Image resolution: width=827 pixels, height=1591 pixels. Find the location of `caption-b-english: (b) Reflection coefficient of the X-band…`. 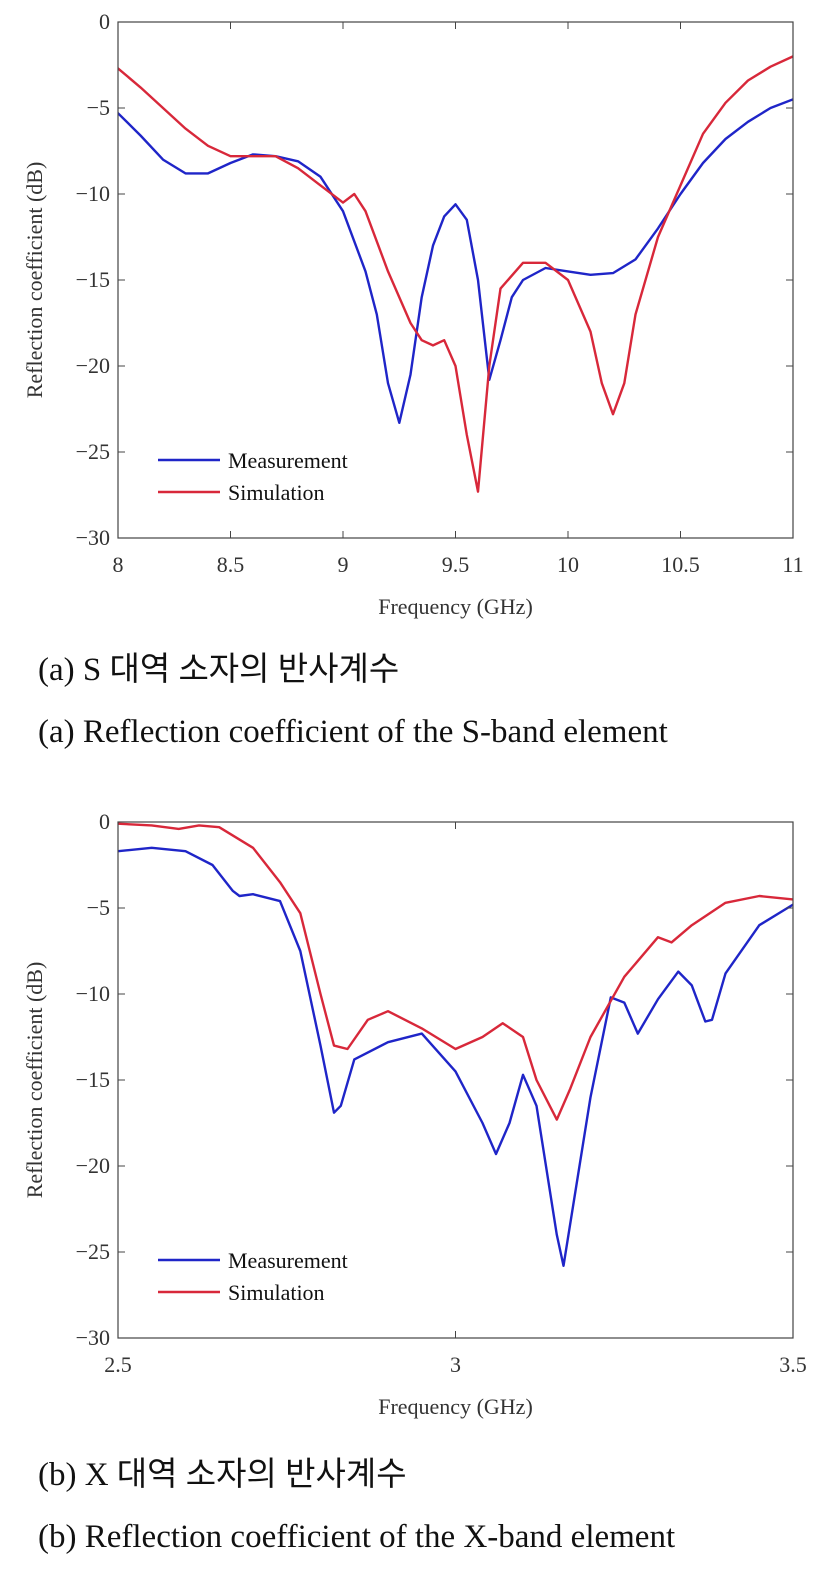

caption-b-english: (b) Reflection coefficient of the X-band… is located at coordinates (357, 1537).